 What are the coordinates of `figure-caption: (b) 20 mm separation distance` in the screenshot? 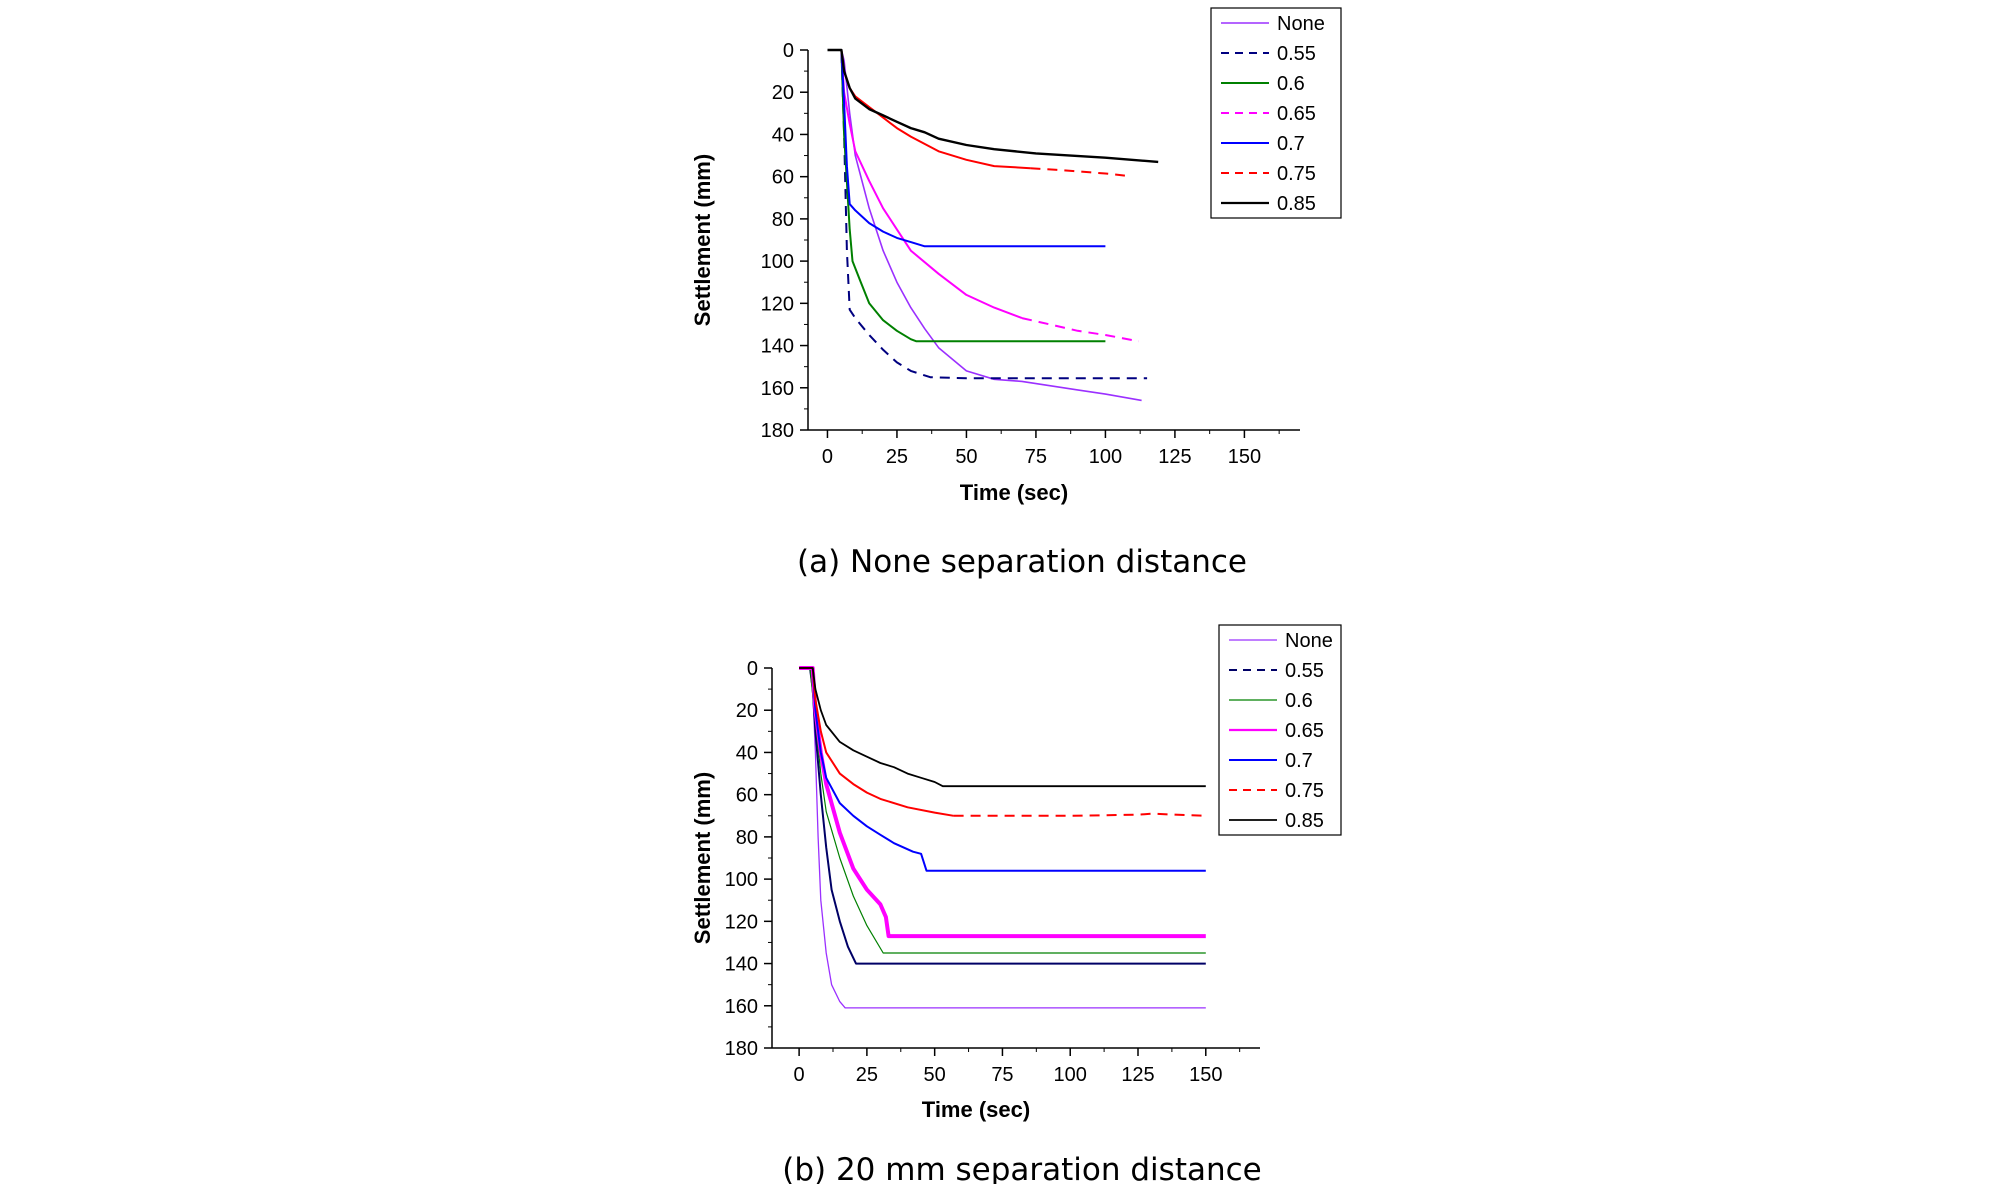 It's located at (1022, 1168).